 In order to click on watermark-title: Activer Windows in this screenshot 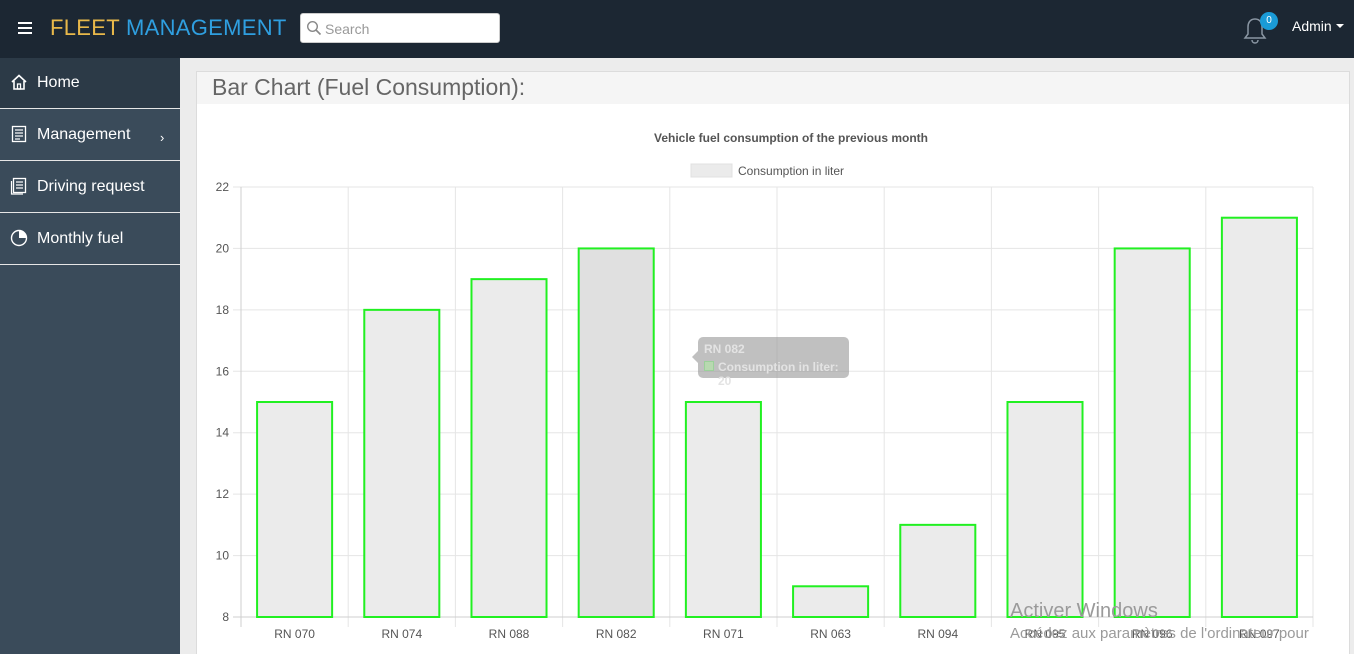, I will do `click(1084, 611)`.